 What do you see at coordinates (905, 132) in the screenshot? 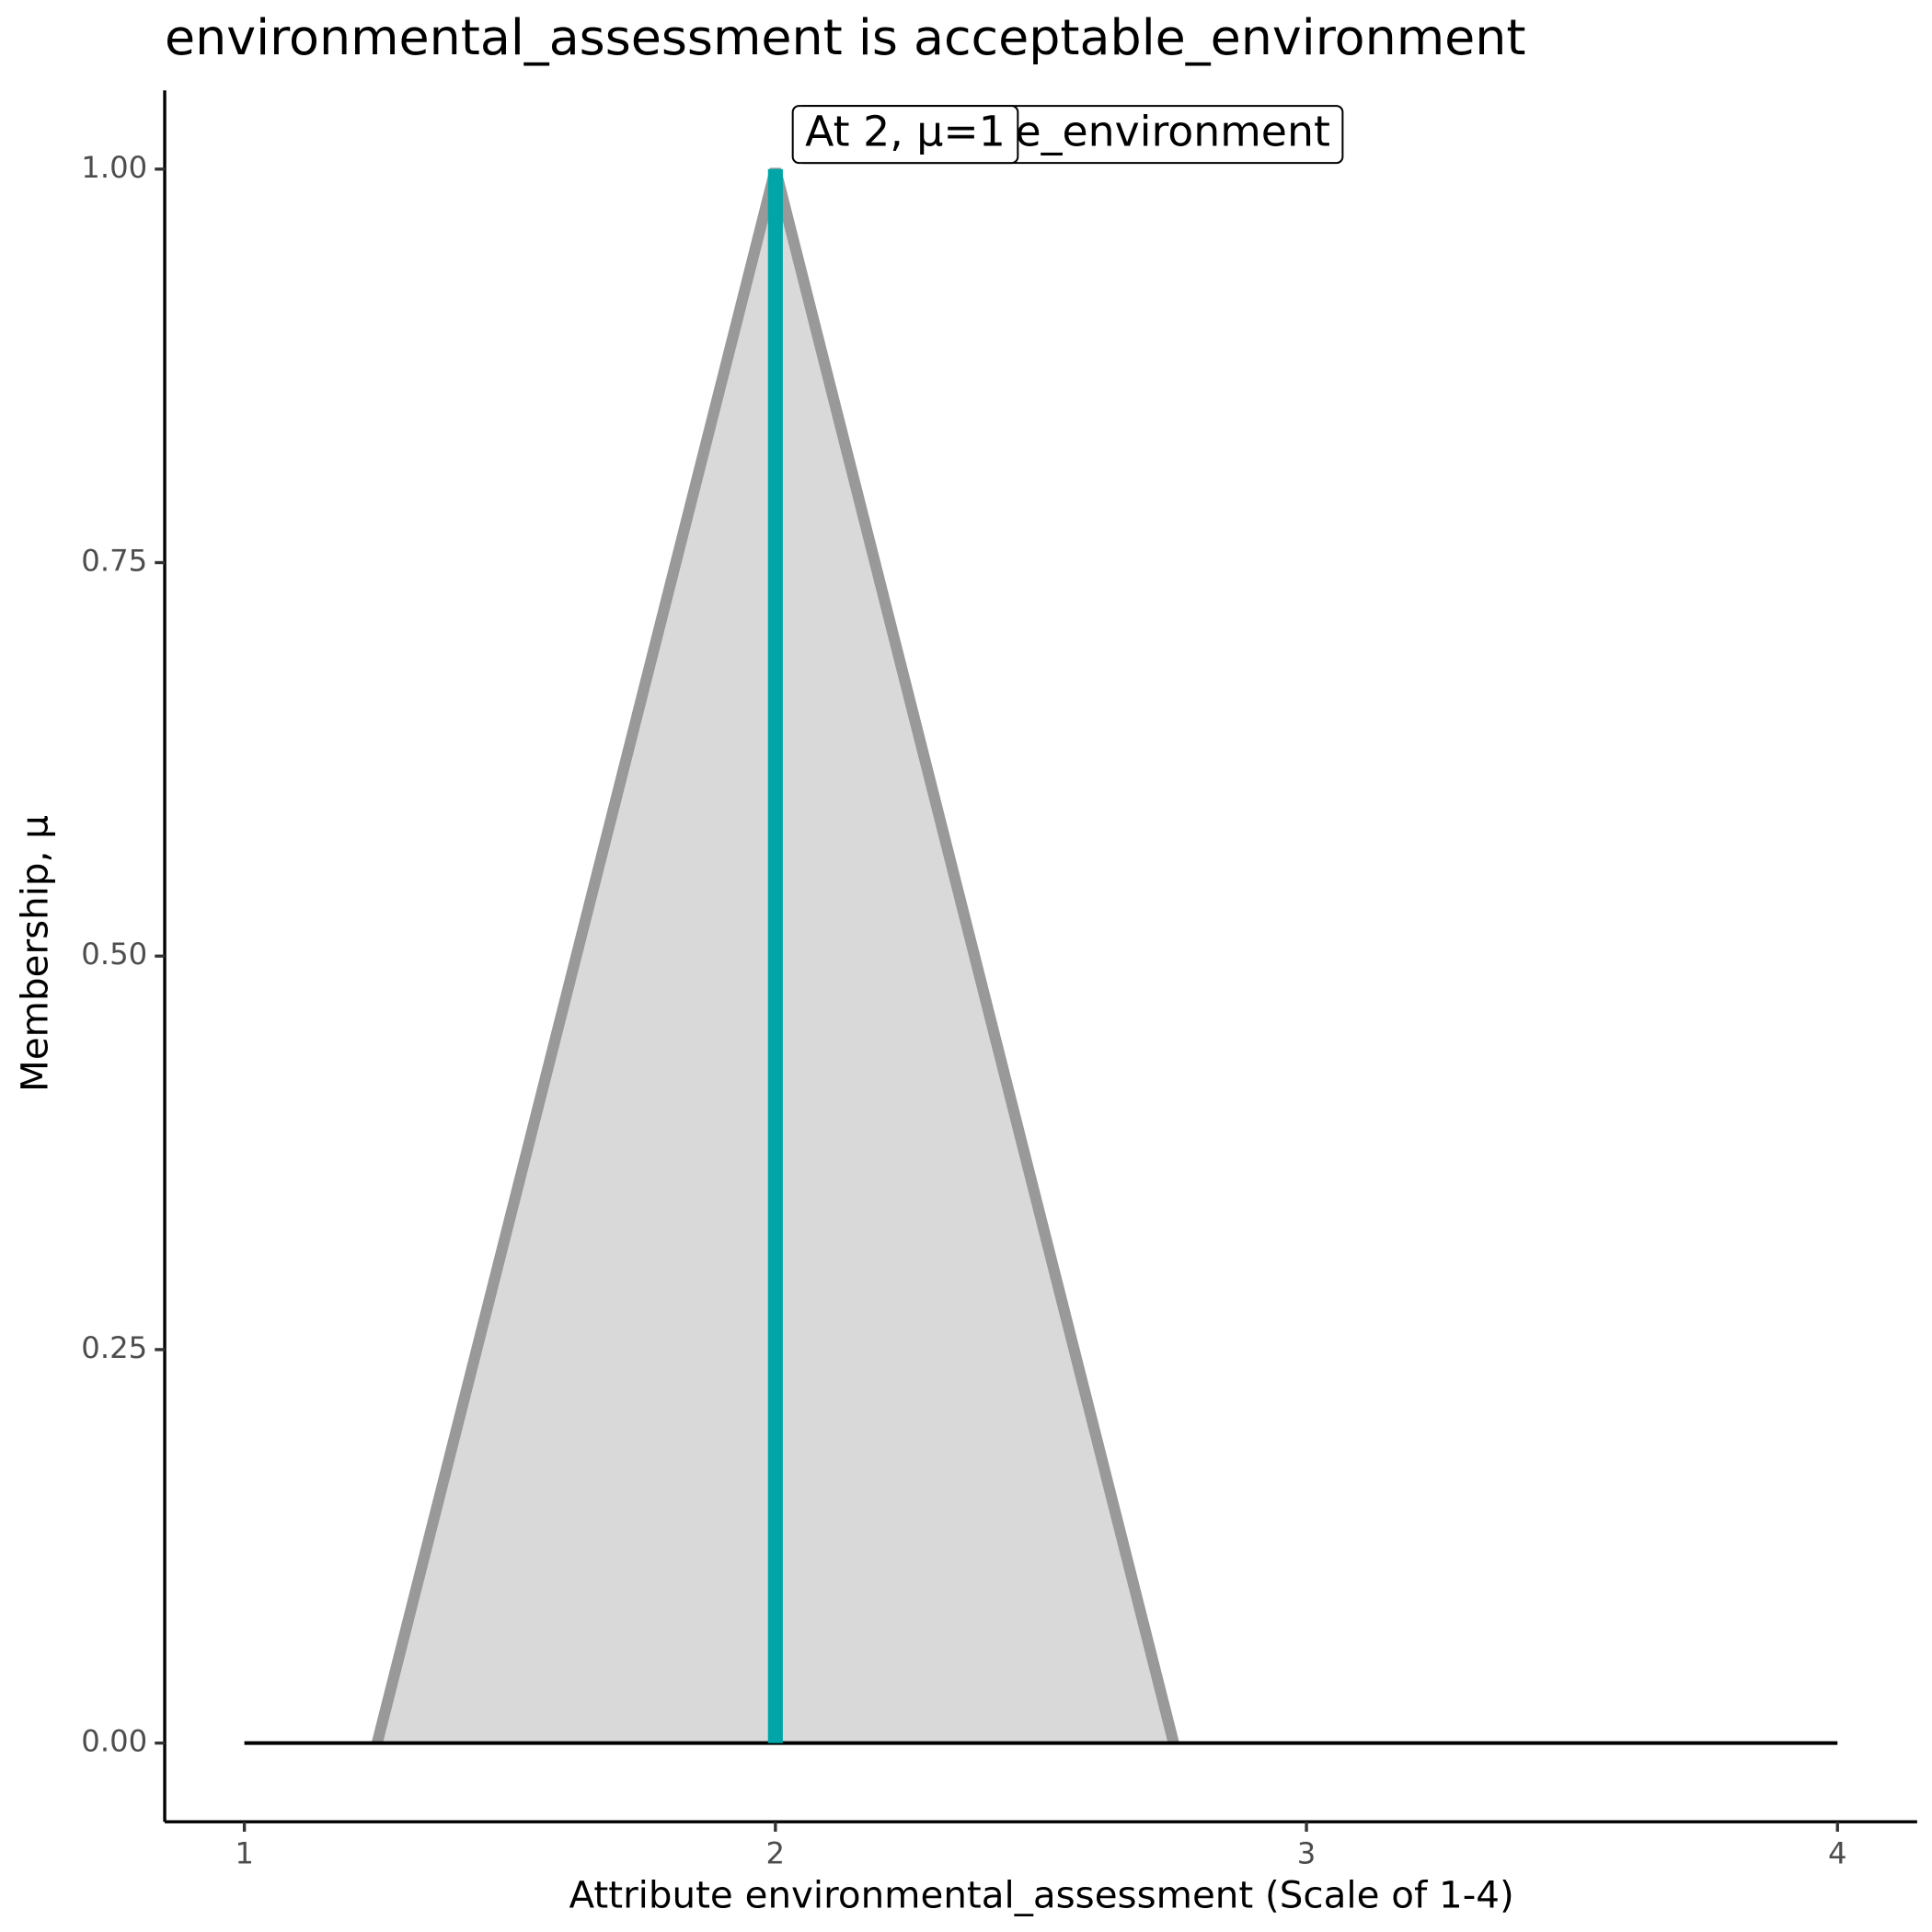
I see `annotation-text: At 2, μ=1` at bounding box center [905, 132].